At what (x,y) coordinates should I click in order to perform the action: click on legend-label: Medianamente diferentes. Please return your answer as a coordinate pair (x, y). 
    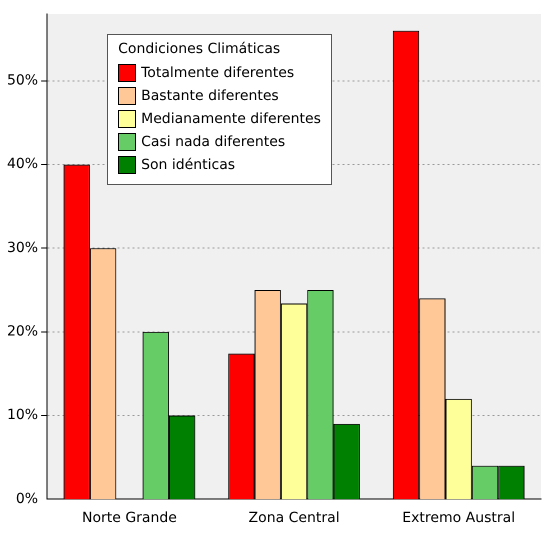
    Looking at the image, I should click on (231, 118).